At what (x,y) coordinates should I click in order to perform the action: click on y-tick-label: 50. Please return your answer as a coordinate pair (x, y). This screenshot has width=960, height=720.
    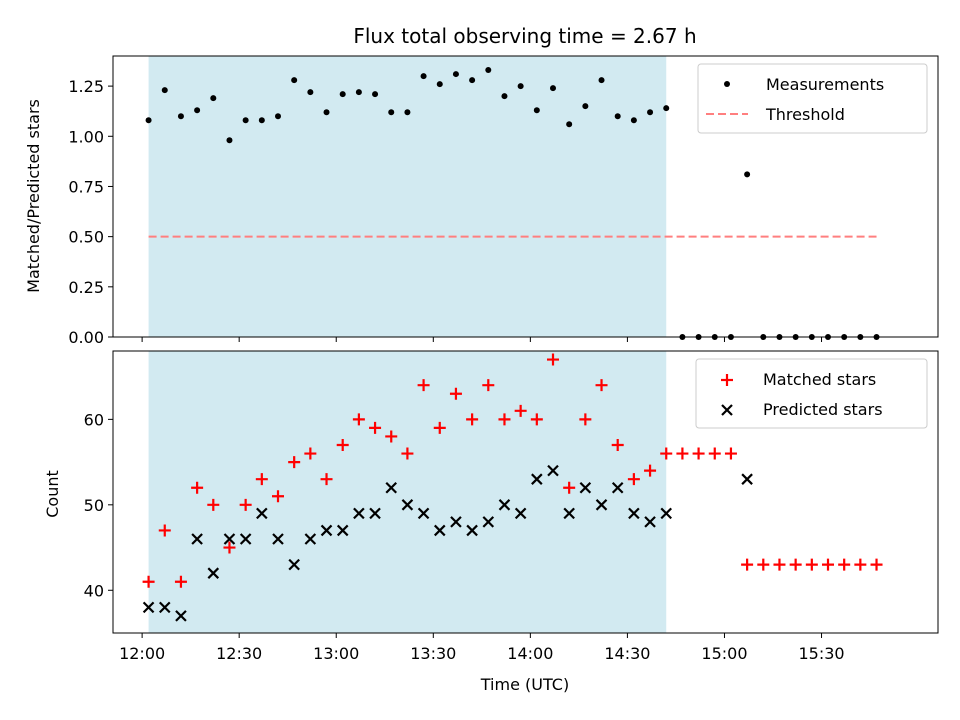
    Looking at the image, I should click on (94, 505).